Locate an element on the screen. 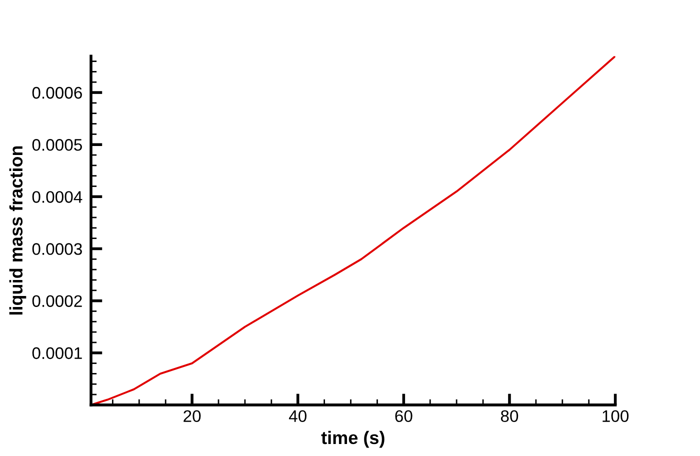 This screenshot has height=456, width=700. y-tick-label: 0.0004 is located at coordinates (57, 197).